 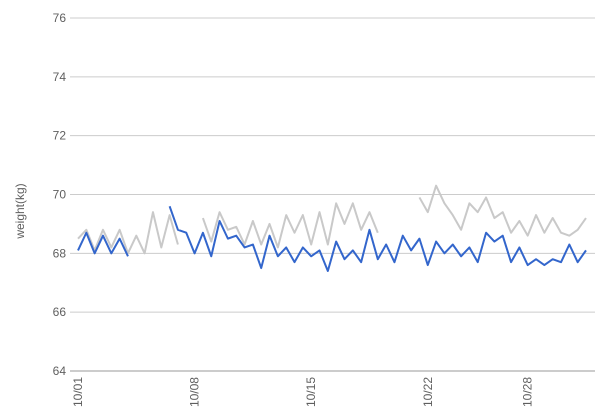 I want to click on y-tick-label: 68, so click(x=60, y=253).